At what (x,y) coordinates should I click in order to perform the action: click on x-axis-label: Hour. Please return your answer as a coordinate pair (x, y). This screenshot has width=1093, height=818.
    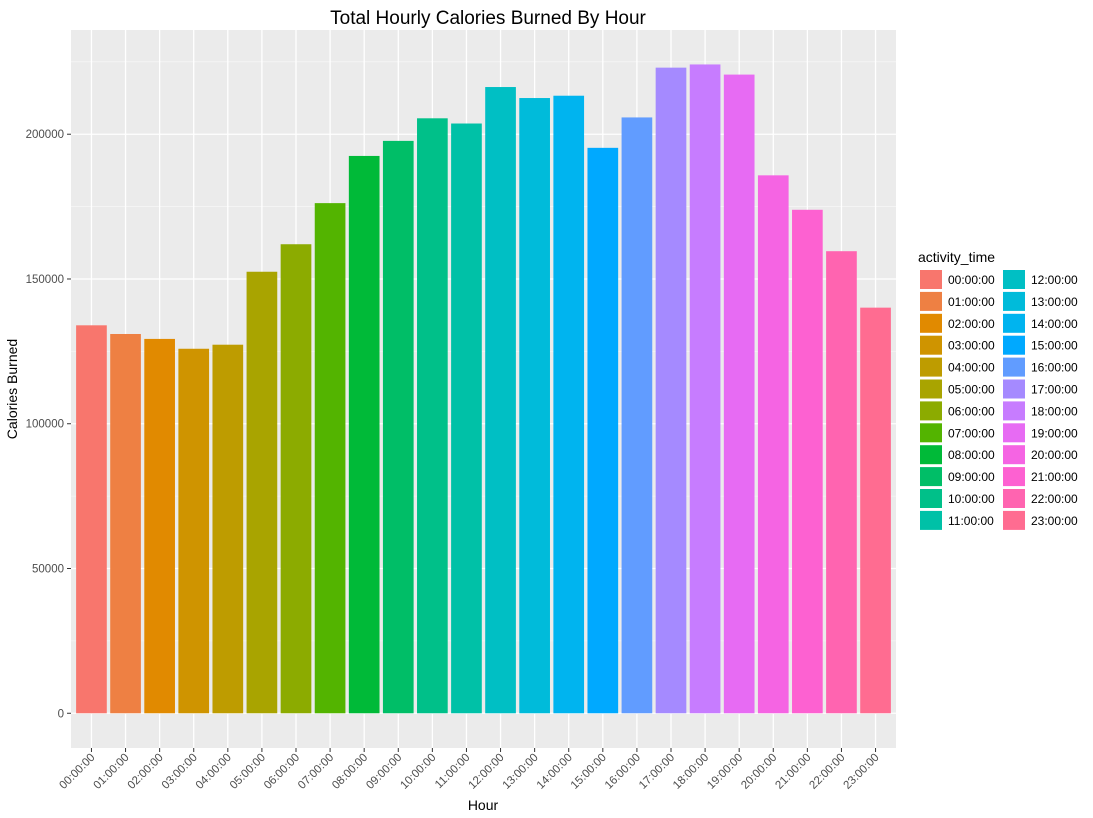
    Looking at the image, I should click on (483, 805).